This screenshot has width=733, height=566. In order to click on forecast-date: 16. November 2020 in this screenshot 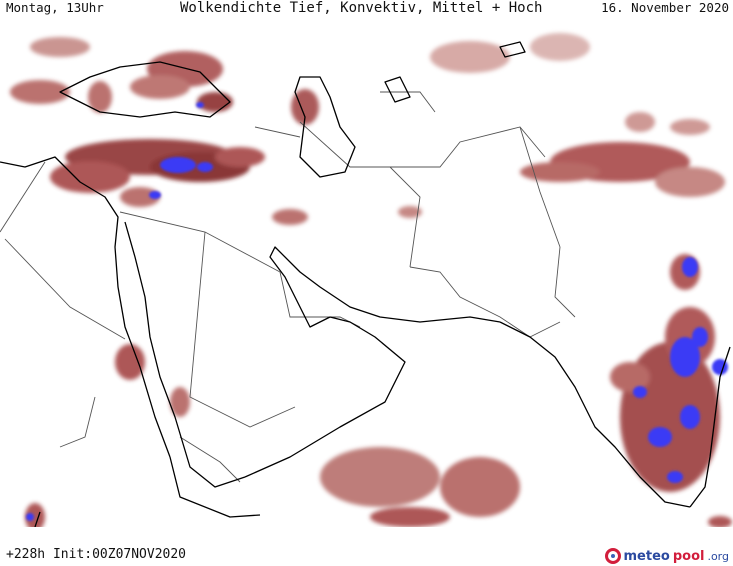, I will do `click(665, 7)`.